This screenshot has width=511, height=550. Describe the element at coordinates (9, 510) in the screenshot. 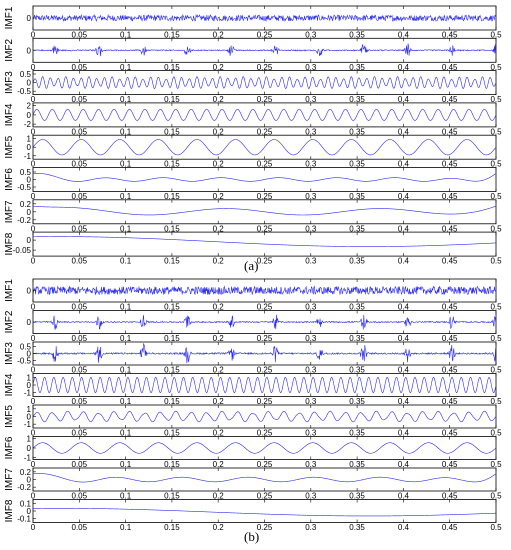

I see `y-label-imf8: IMF8` at that location.